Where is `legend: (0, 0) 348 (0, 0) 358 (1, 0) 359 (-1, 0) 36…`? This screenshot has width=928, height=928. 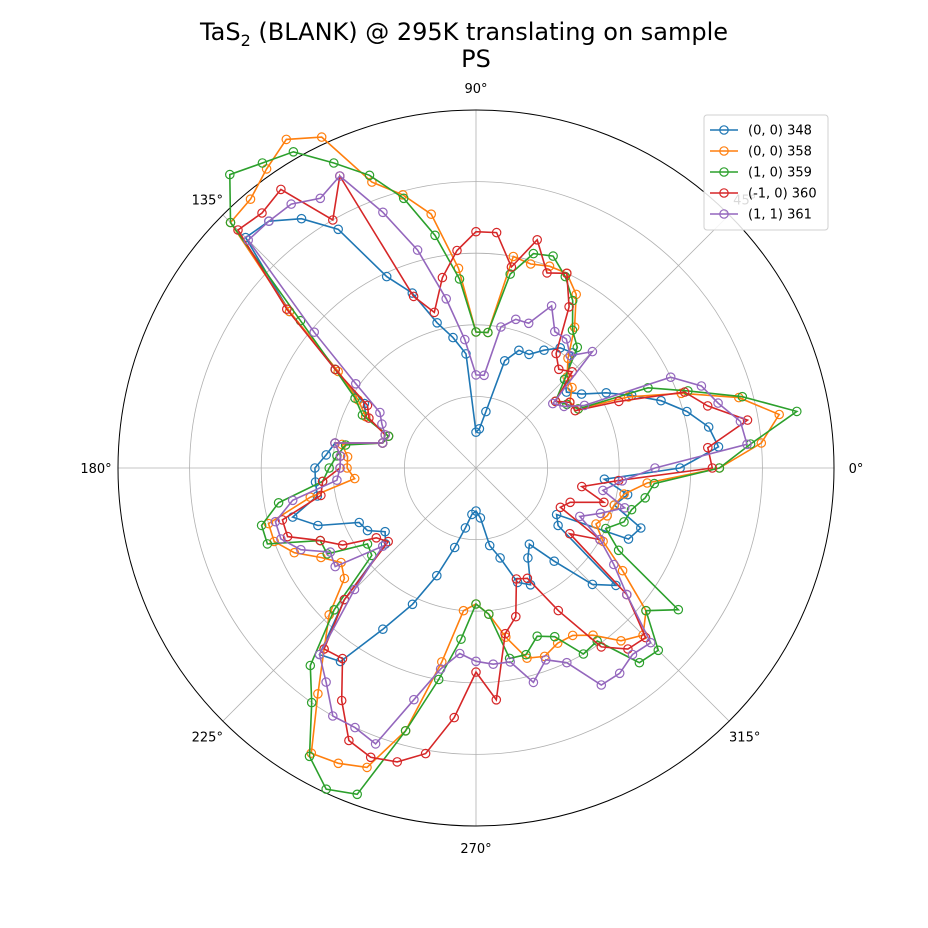 legend: (0, 0) 348 (0, 0) 358 (1, 0) 359 (-1, 0) 36… is located at coordinates (766, 172).